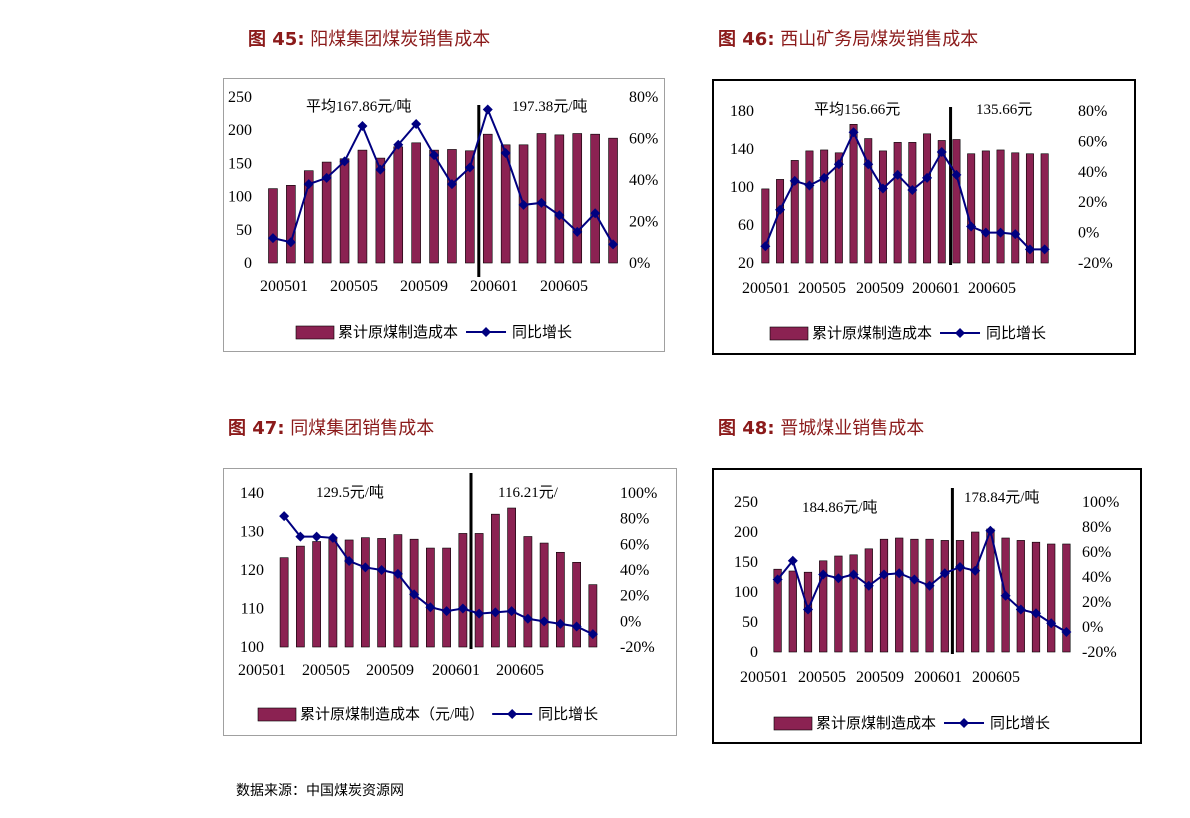 The width and height of the screenshot is (1190, 818). What do you see at coordinates (742, 187) in the screenshot?
I see `y-left-tick-label: 100` at bounding box center [742, 187].